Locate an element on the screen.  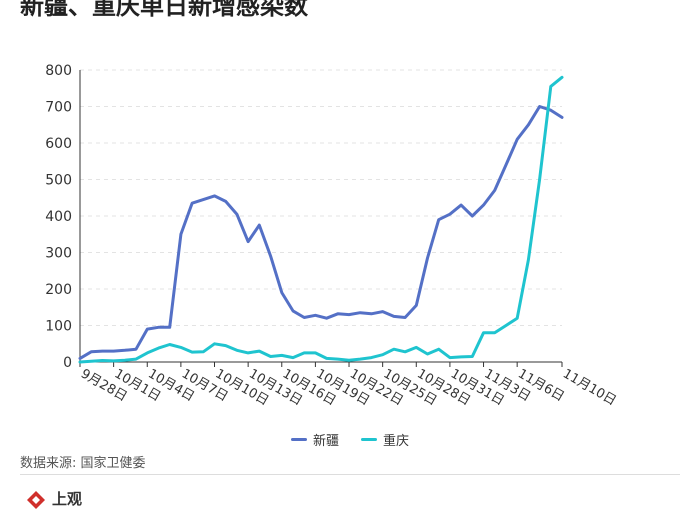
chart-title: 新疆、重庆单日新增感染数 is located at coordinates (164, 10).